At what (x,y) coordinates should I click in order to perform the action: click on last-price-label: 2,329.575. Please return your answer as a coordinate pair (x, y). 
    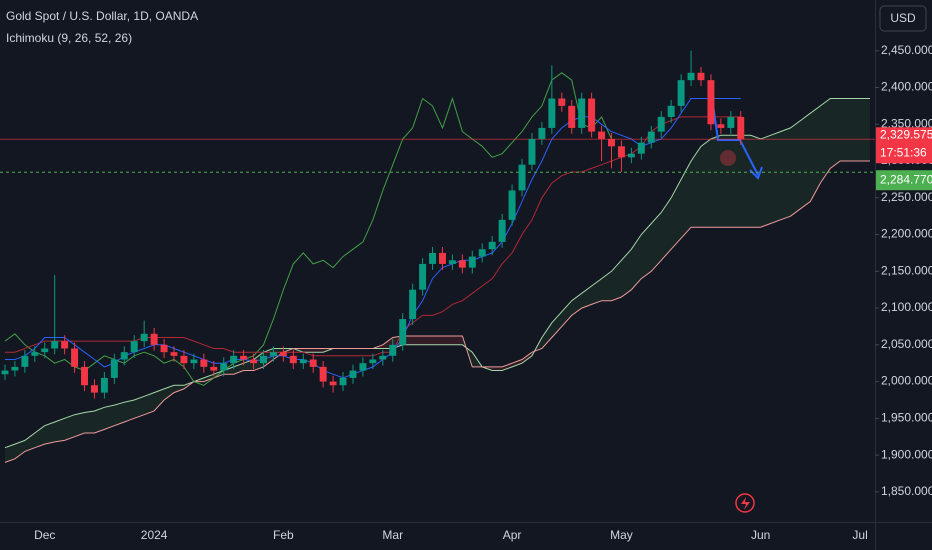
    Looking at the image, I should click on (906, 134).